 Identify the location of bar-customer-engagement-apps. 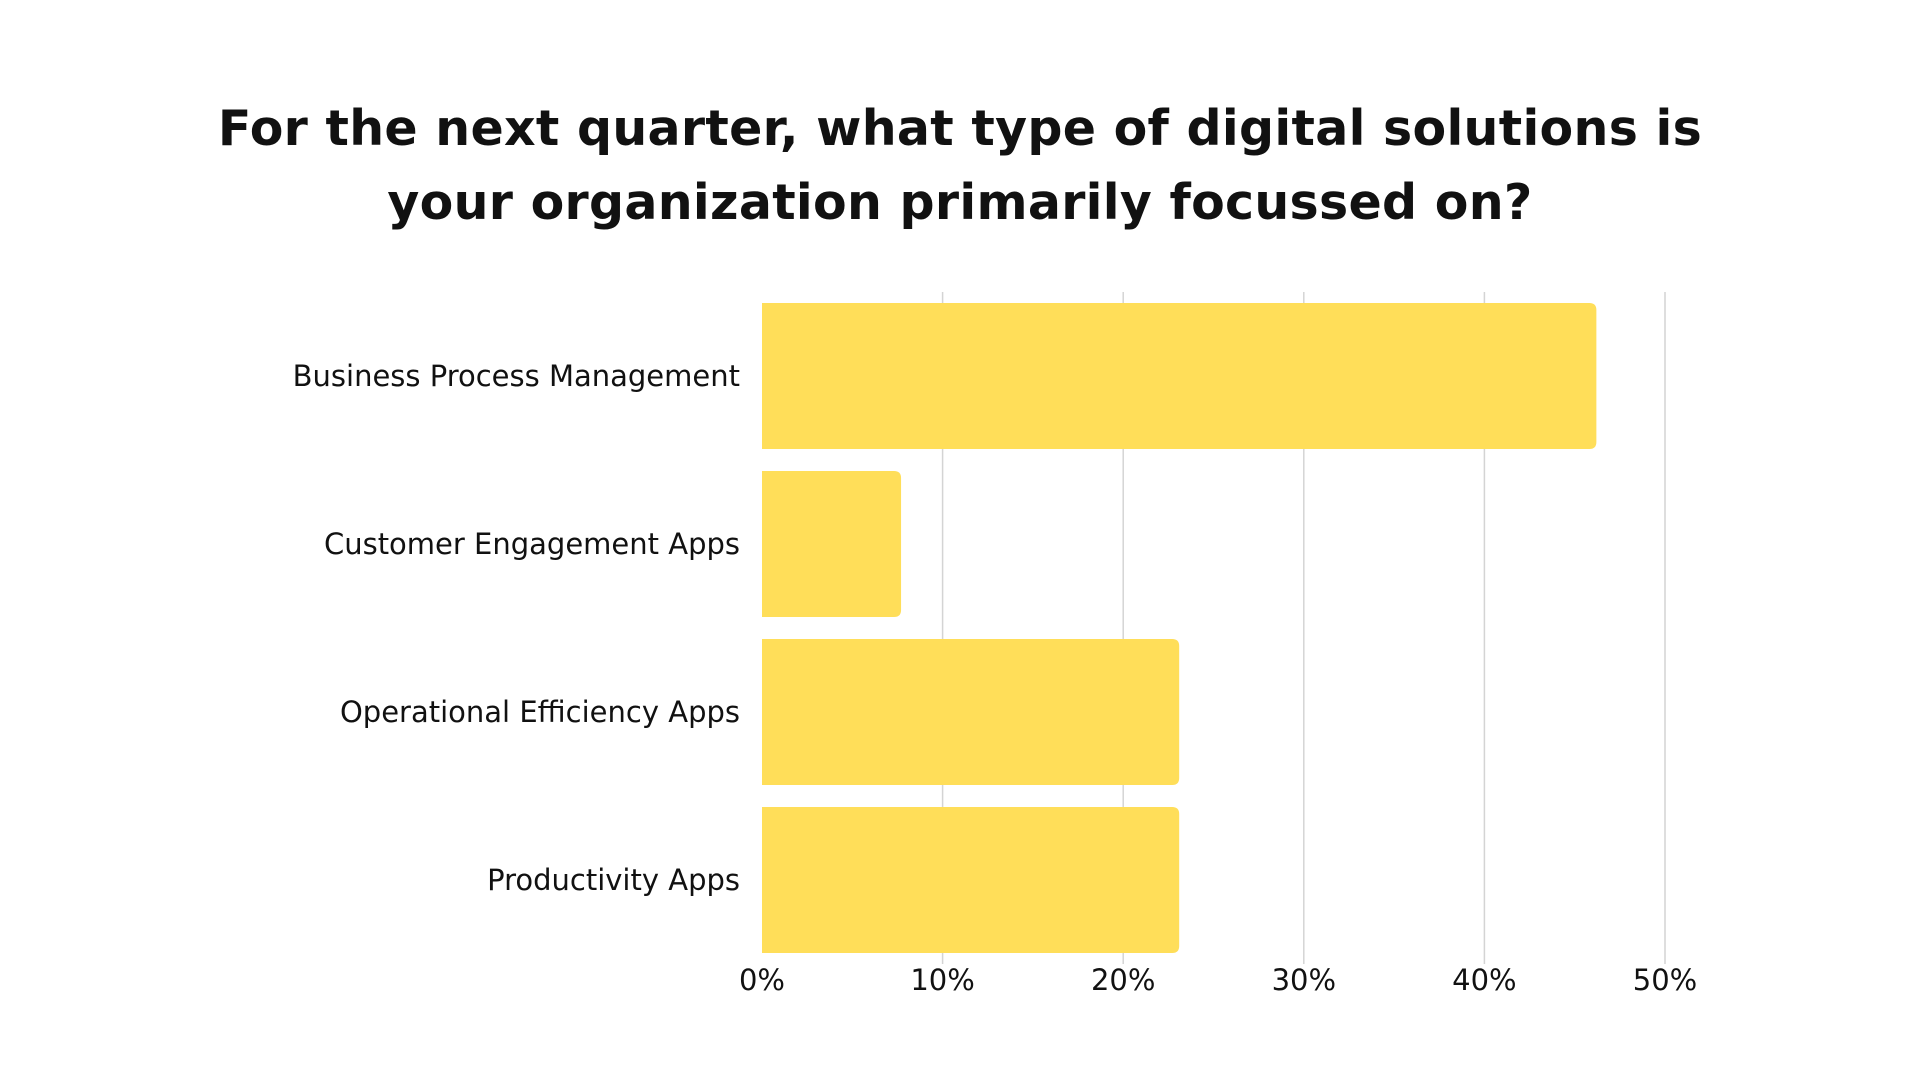
(832, 544).